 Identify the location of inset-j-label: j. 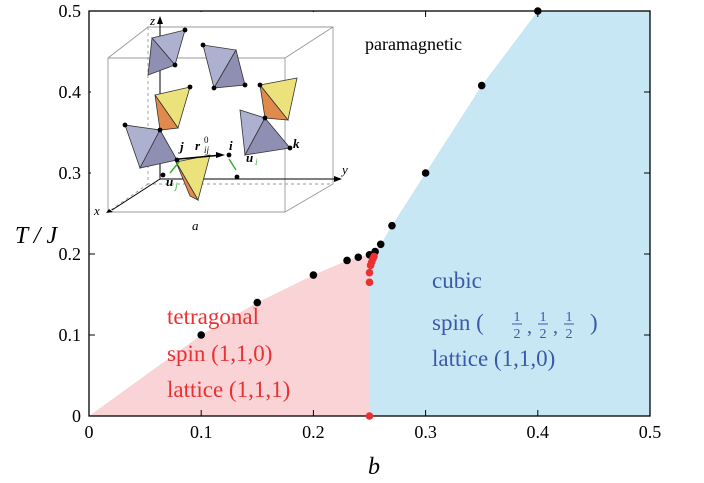
(181, 146).